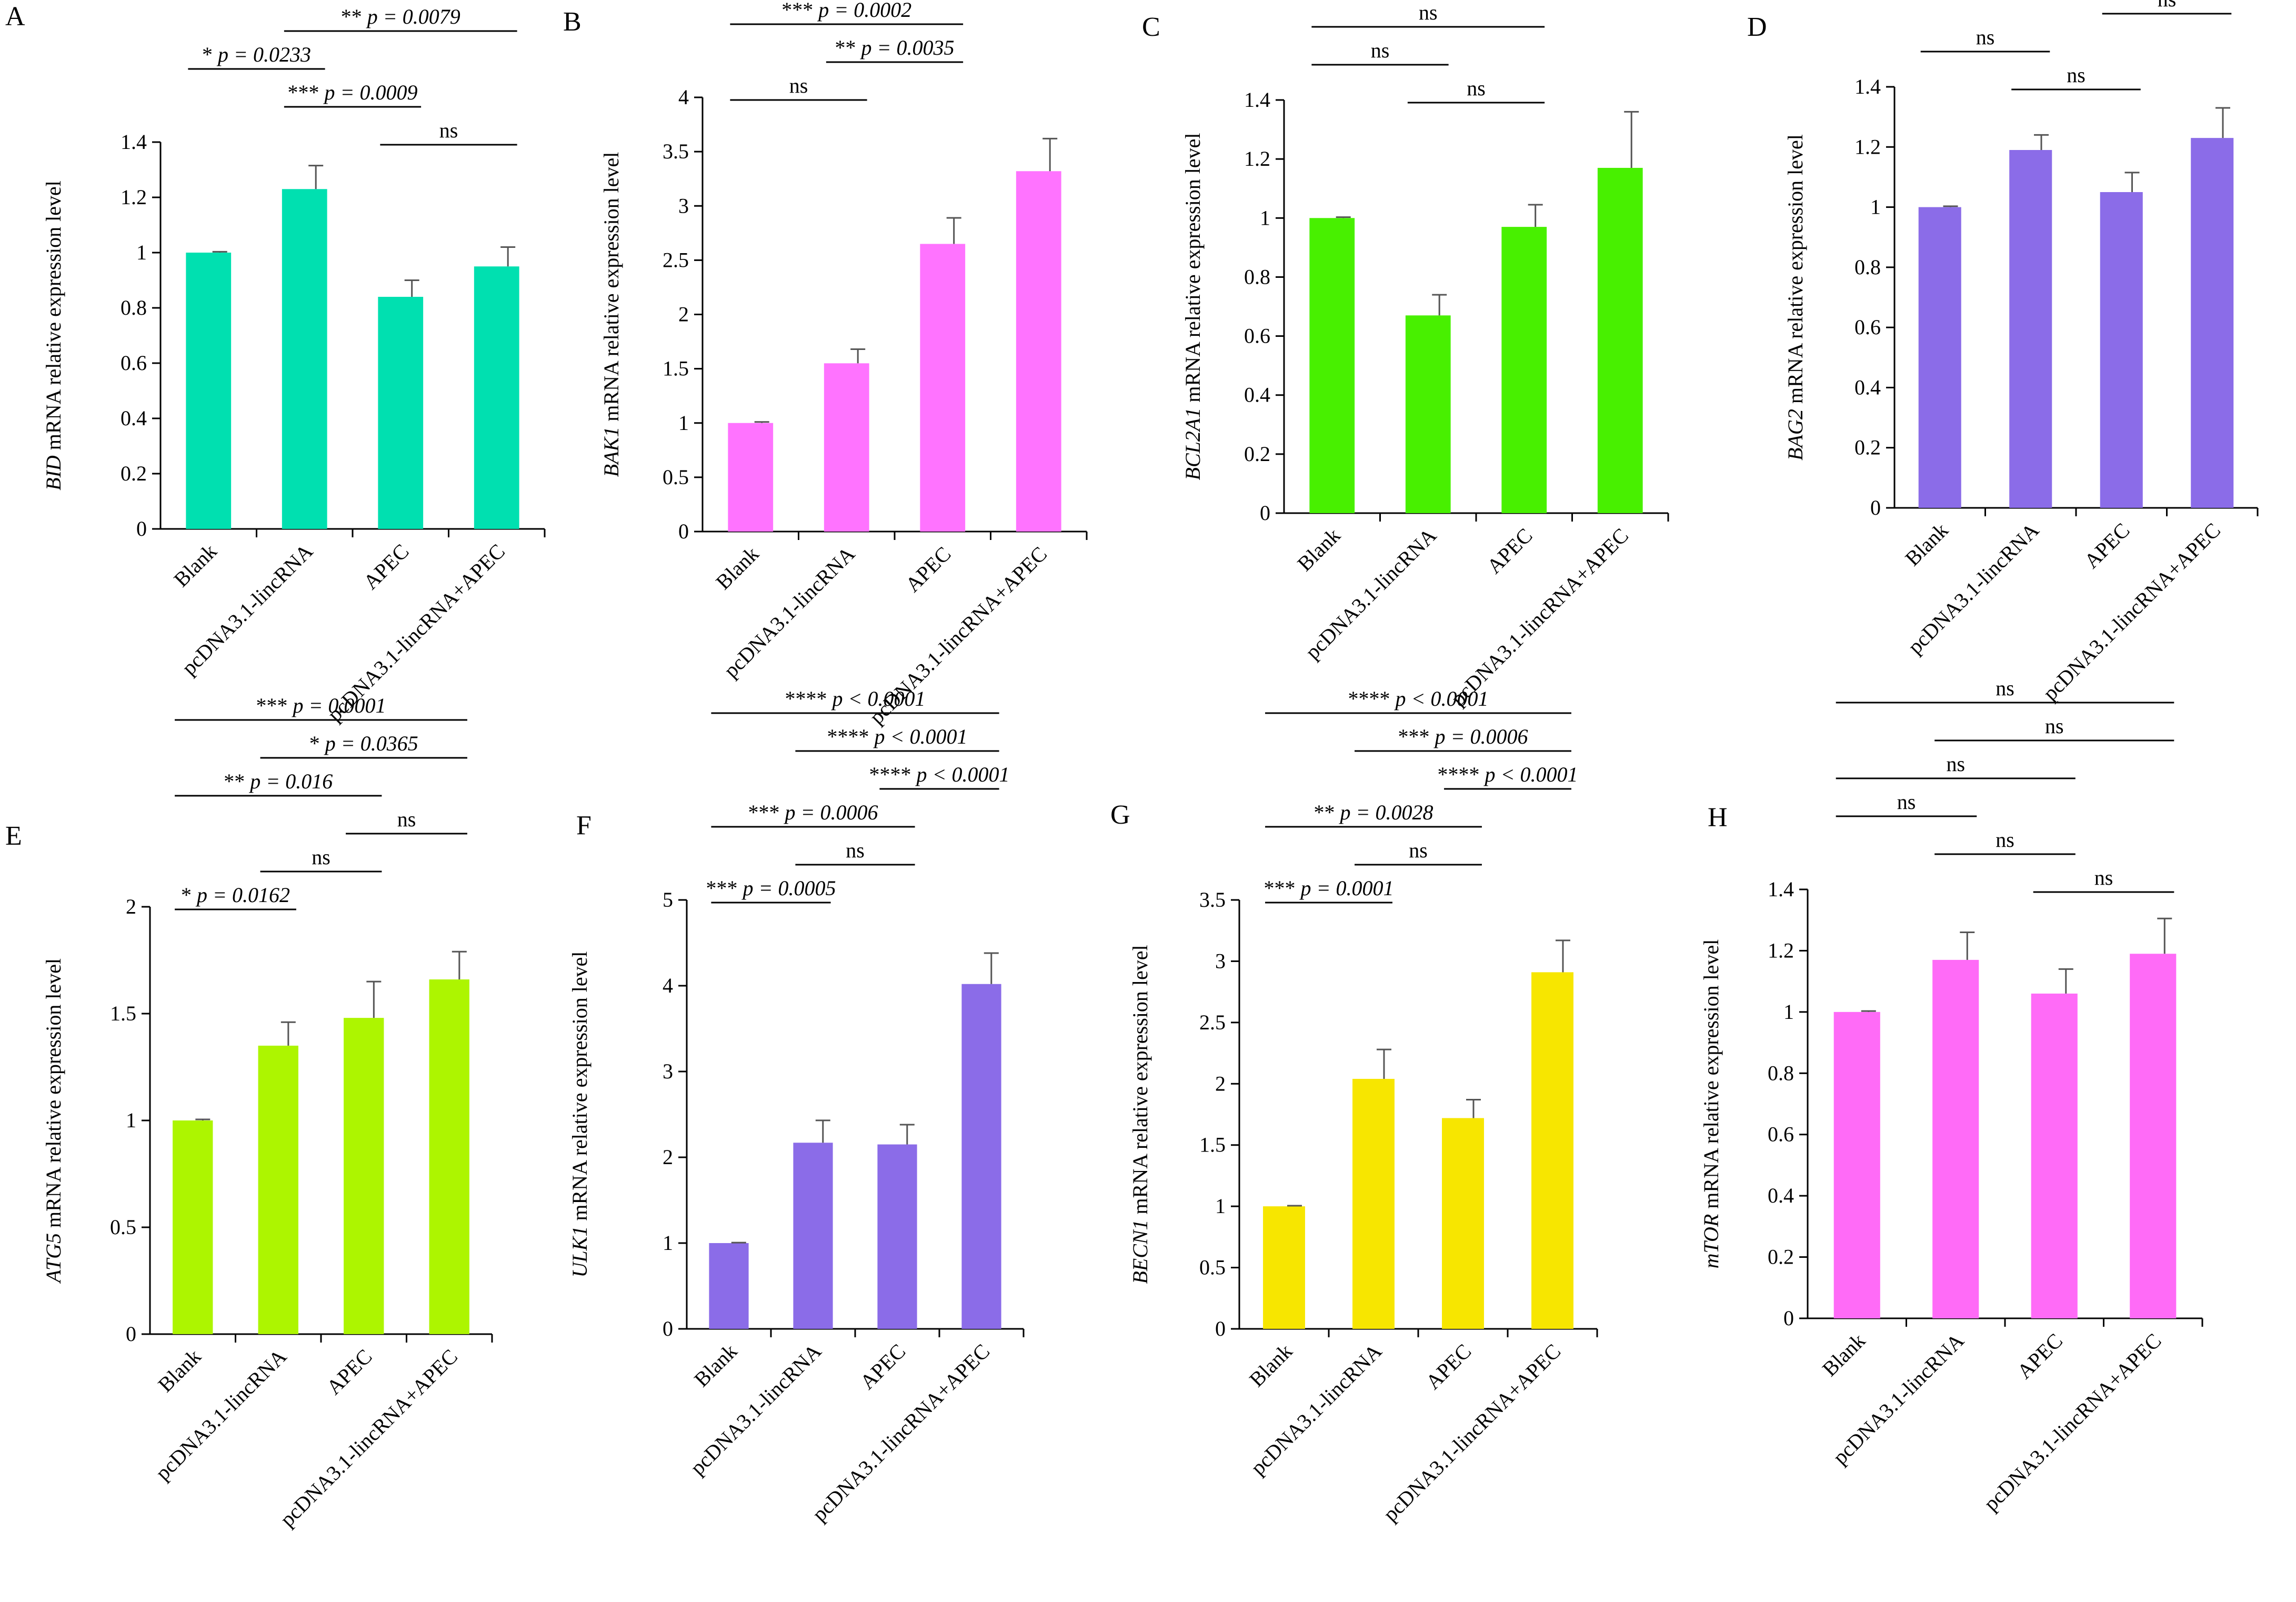  I want to click on y-axis-gene: BAG2, so click(1795, 434).